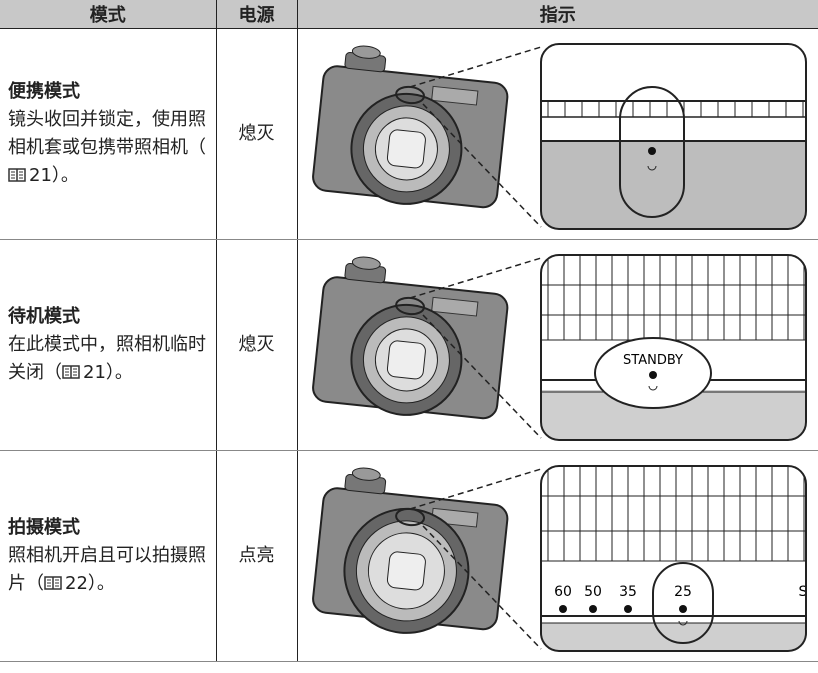 This screenshot has height=673, width=818. What do you see at coordinates (593, 592) in the screenshot?
I see `scale-label: 50` at bounding box center [593, 592].